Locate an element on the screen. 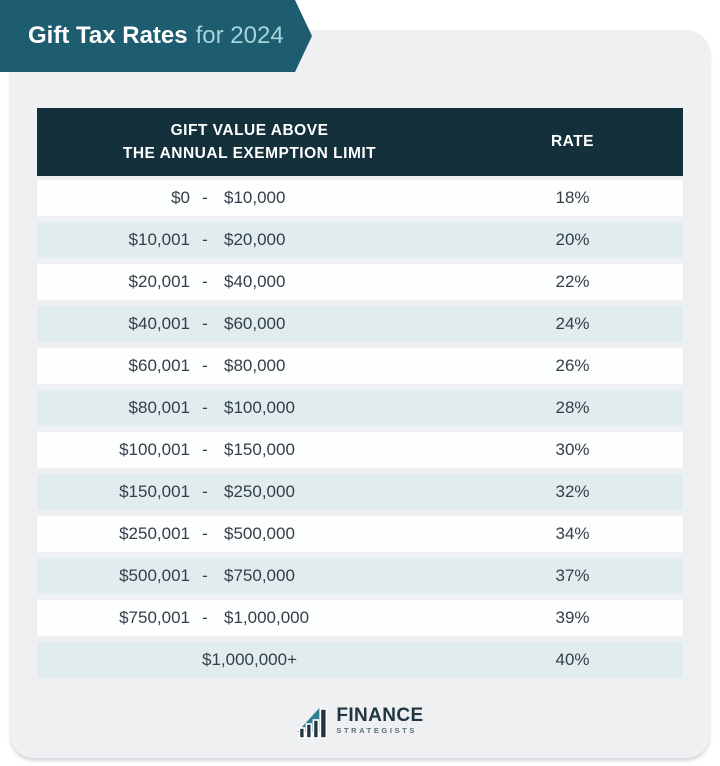 This screenshot has height=766, width=720. cell-gift-value-range: $60,001- $80,000 is located at coordinates (249, 366).